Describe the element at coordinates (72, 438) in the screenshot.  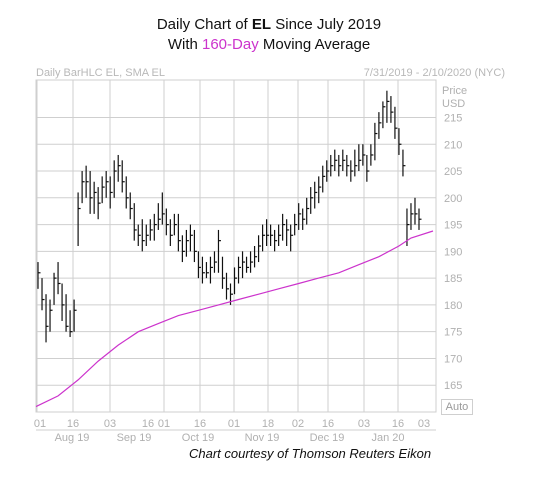
I see `x-month-label: Aug 19` at that location.